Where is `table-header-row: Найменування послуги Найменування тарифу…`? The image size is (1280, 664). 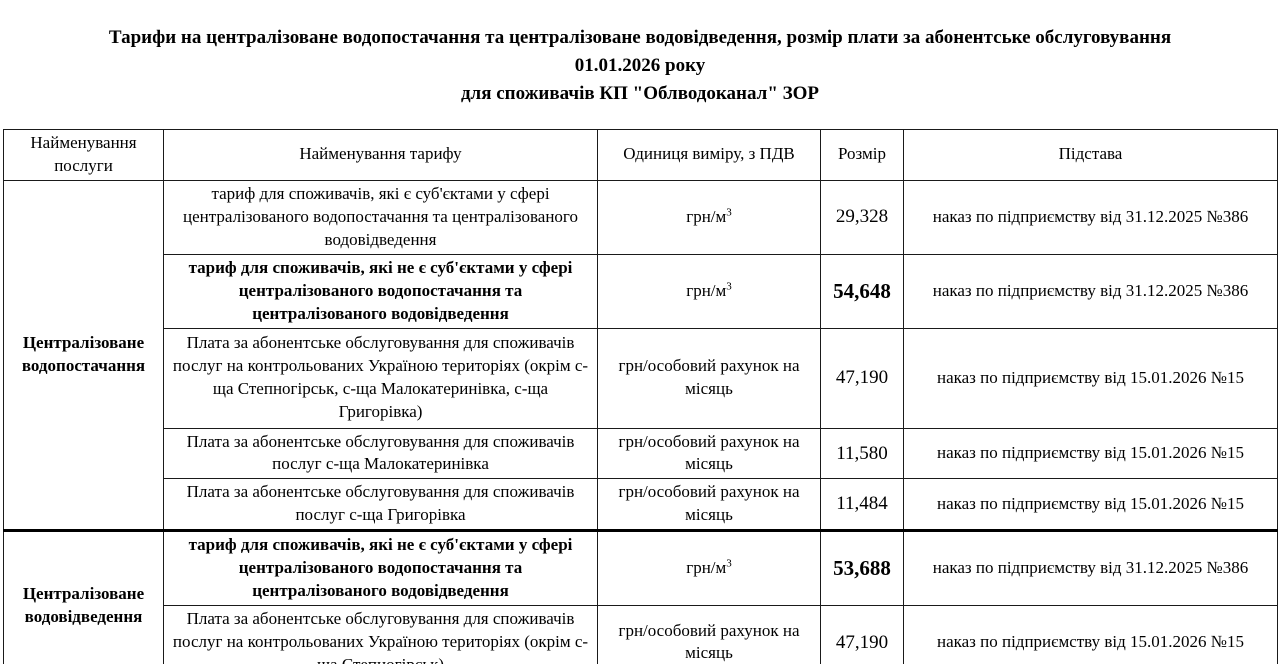 table-header-row: Найменування послуги Найменування тарифу… is located at coordinates (640, 155).